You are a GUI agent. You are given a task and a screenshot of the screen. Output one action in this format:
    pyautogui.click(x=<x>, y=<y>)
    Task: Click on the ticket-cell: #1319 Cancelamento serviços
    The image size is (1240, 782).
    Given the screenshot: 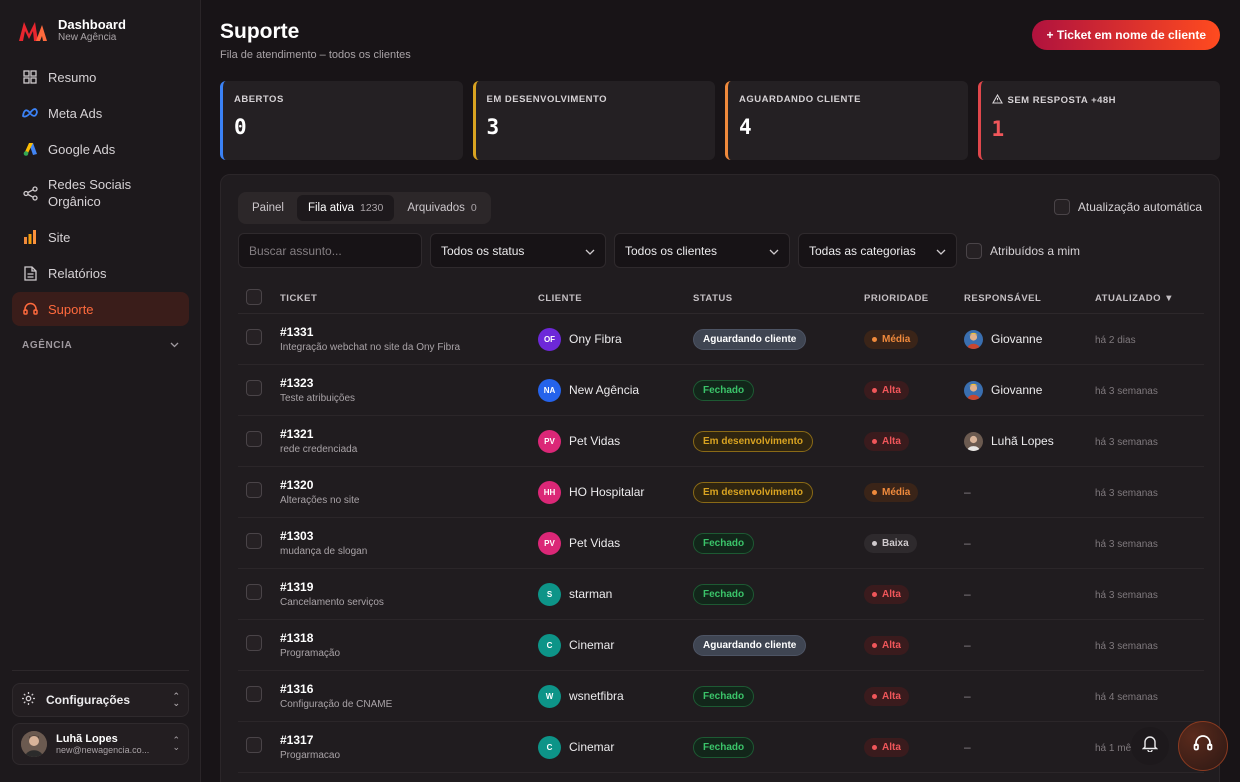 What is the action you would take?
    pyautogui.click(x=409, y=594)
    